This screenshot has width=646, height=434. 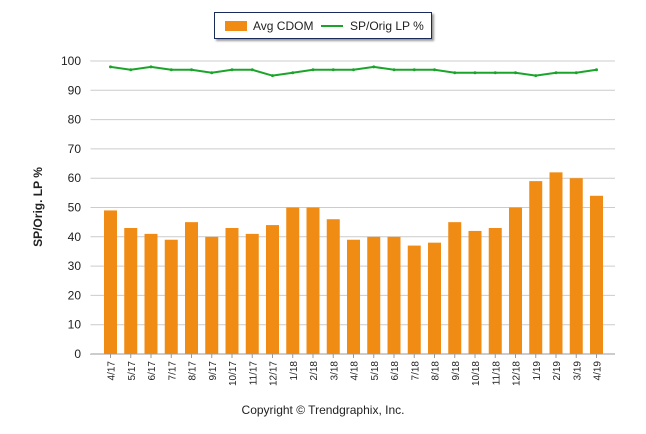 I want to click on legend: Avg CDOM SP/Orig LP %, so click(x=323, y=25).